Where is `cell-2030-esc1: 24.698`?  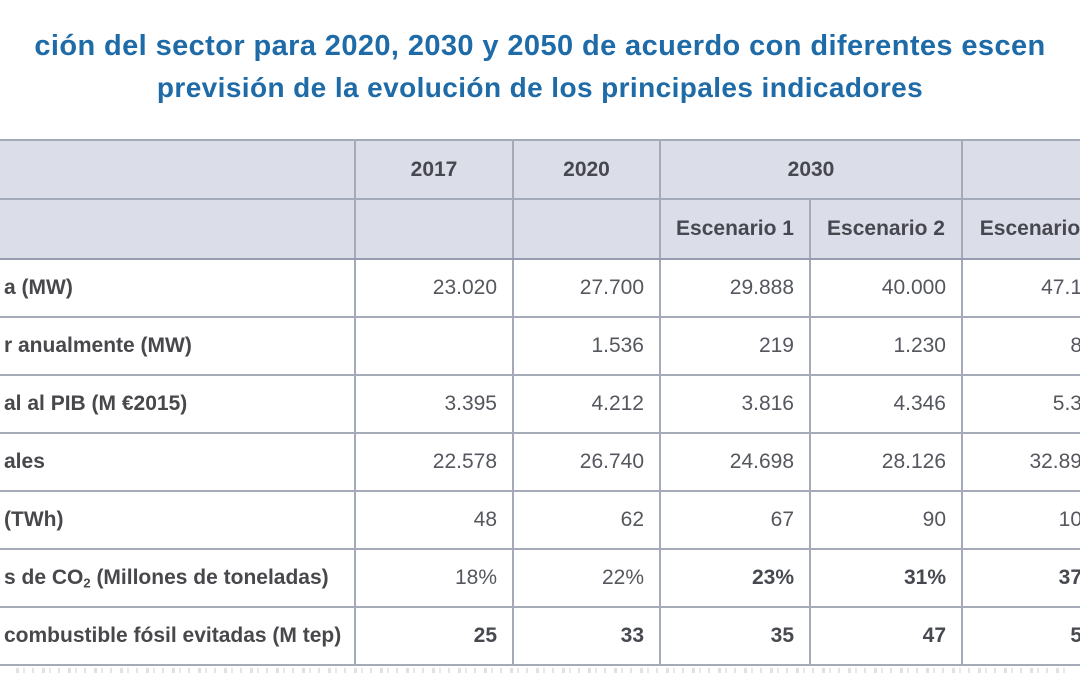
cell-2030-esc1: 24.698 is located at coordinates (735, 462).